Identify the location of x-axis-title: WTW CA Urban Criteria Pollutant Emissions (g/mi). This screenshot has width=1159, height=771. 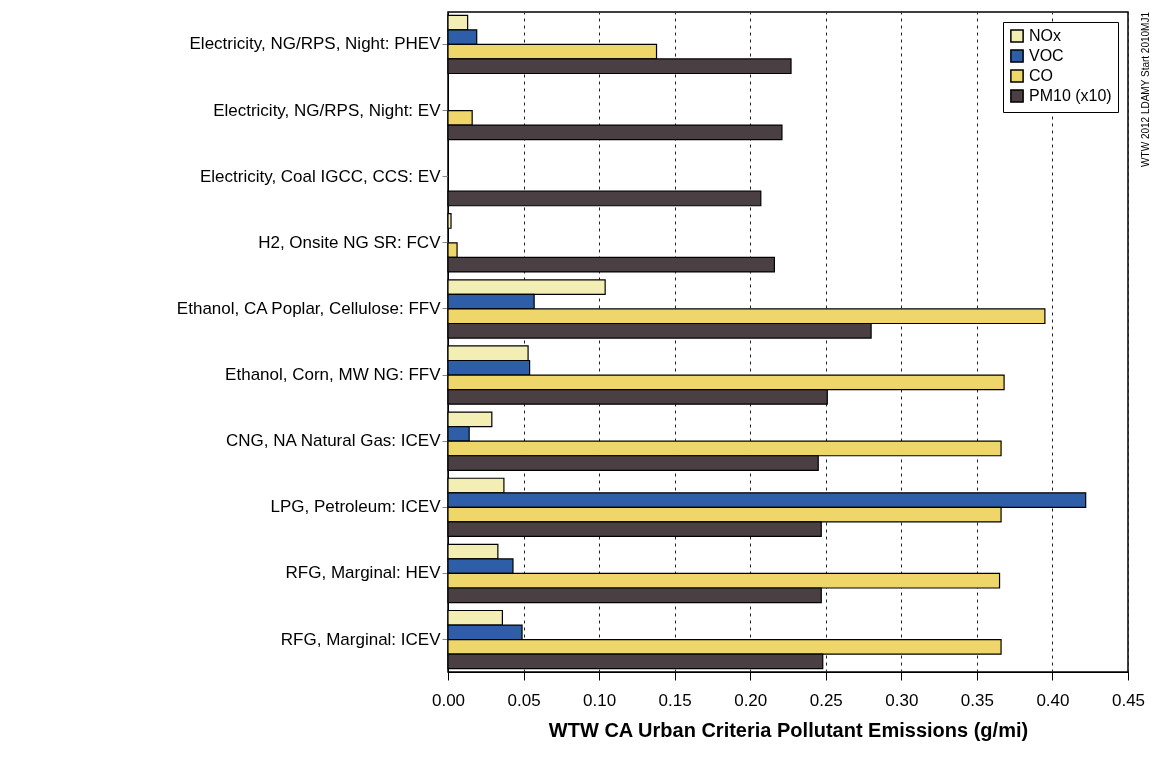
(788, 729).